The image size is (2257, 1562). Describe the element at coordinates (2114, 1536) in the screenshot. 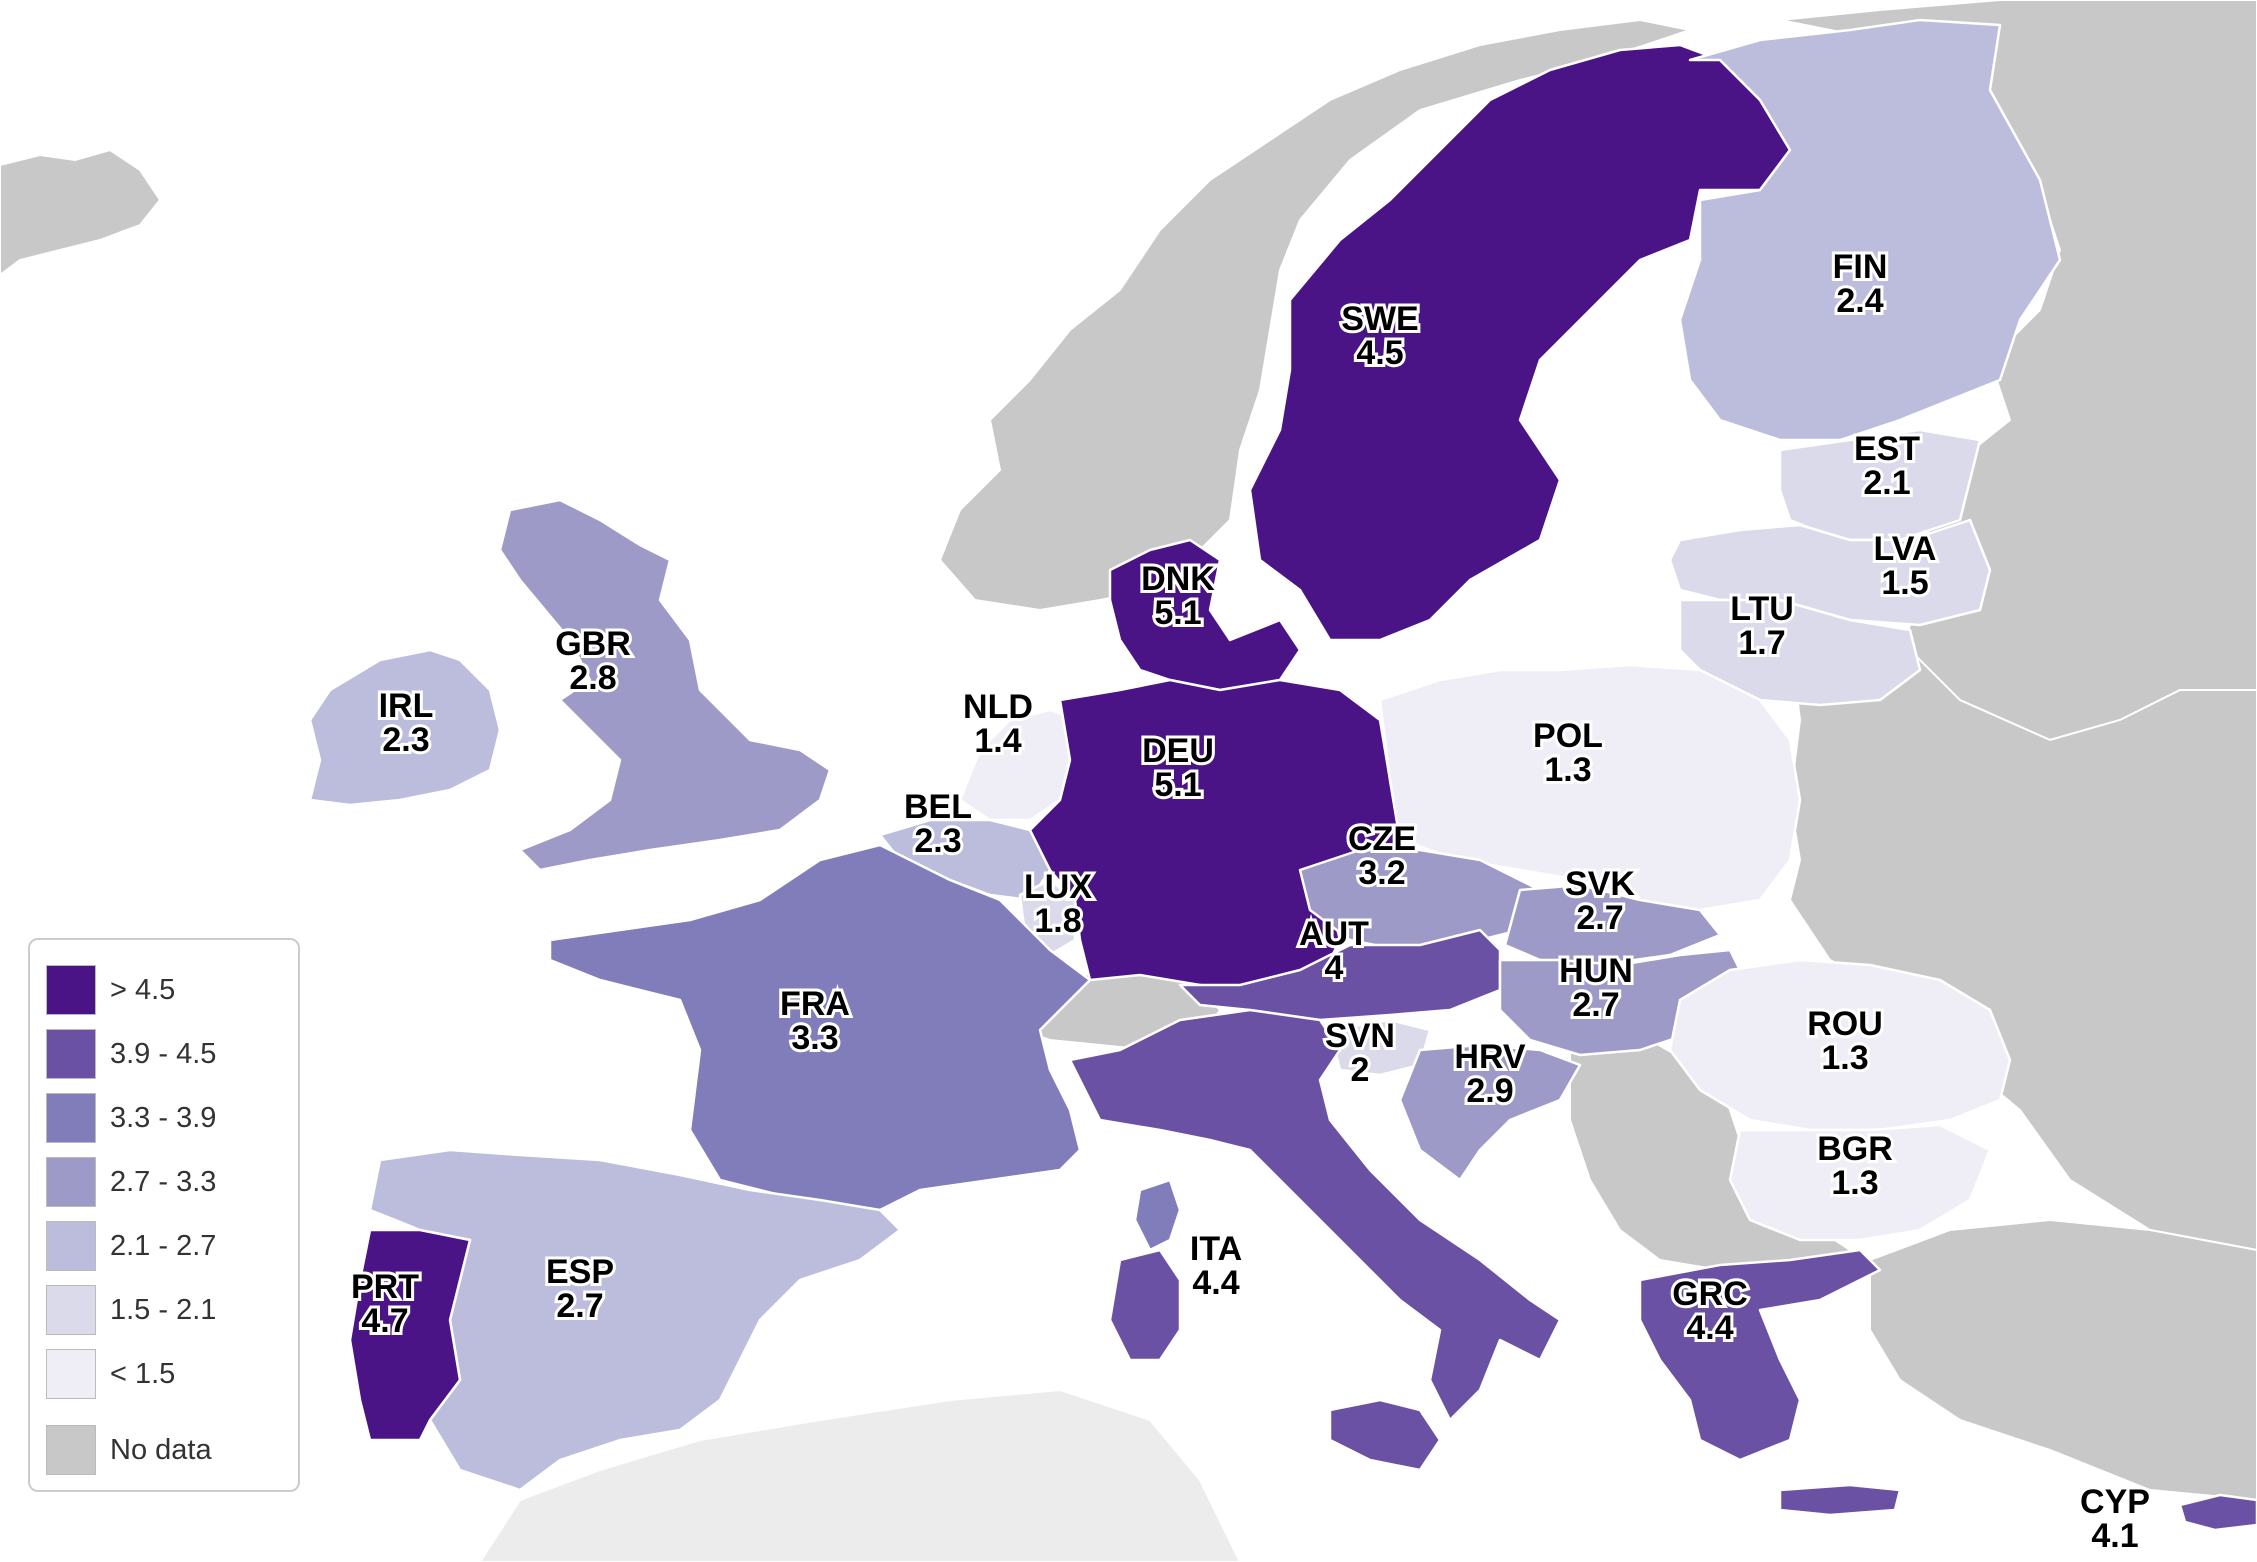

I see `country-value-label: 4.1` at that location.